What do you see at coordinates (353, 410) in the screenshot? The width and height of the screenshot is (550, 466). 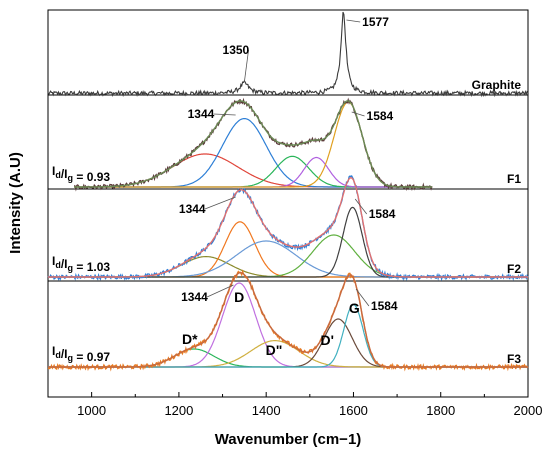 I see `x-tick-label: 1600` at bounding box center [353, 410].